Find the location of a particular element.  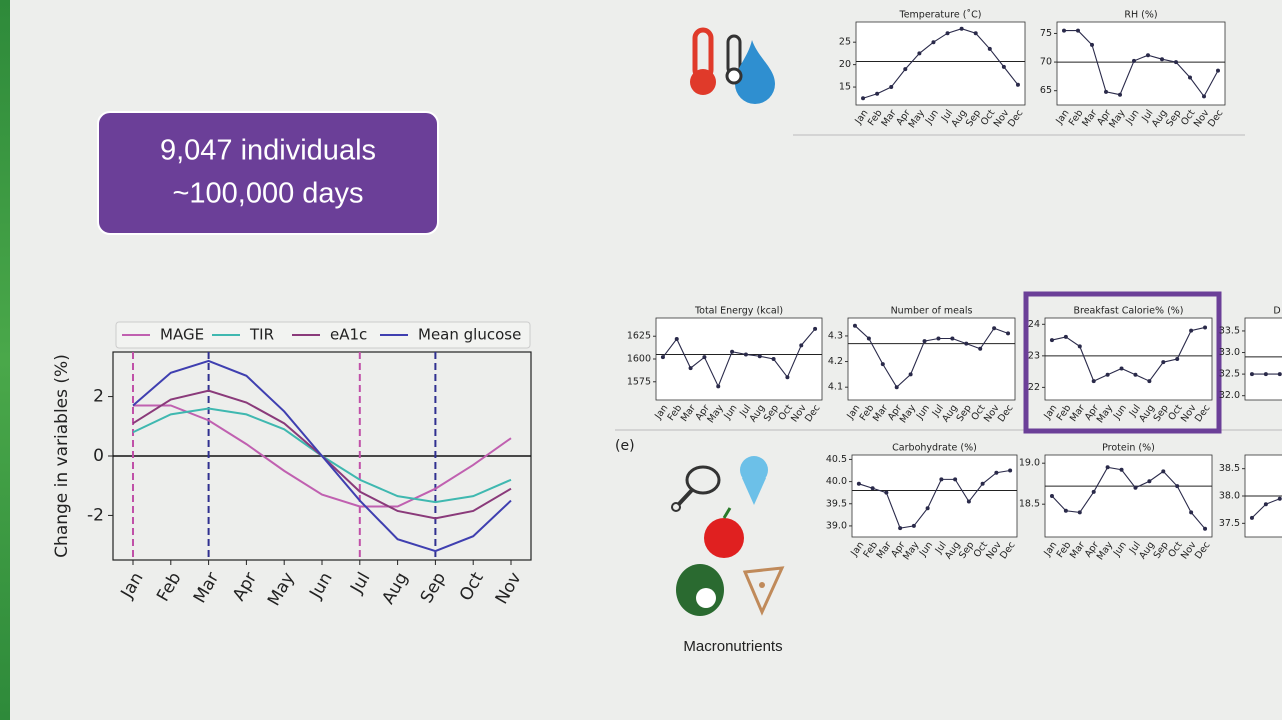

y-tick-label: 19.0 is located at coordinates (1029, 463).